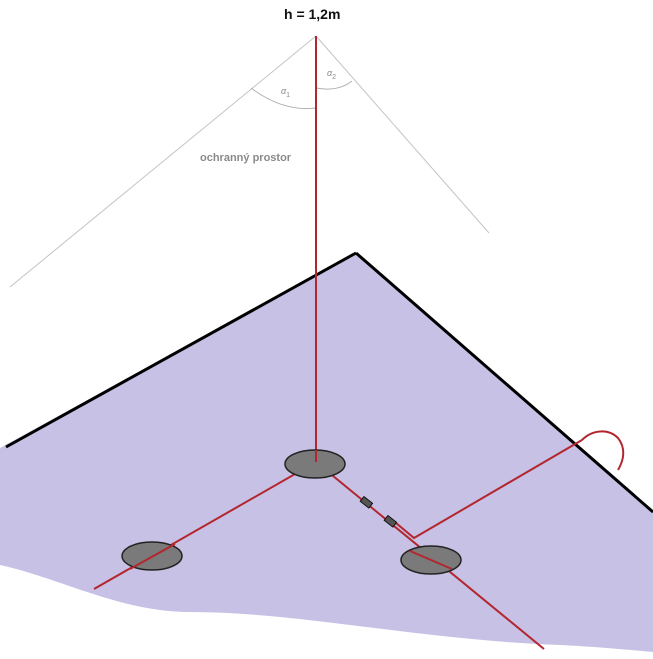 Image resolution: width=653 pixels, height=659 pixels. What do you see at coordinates (288, 95) in the screenshot?
I see `angle-1-subscript: 1` at bounding box center [288, 95].